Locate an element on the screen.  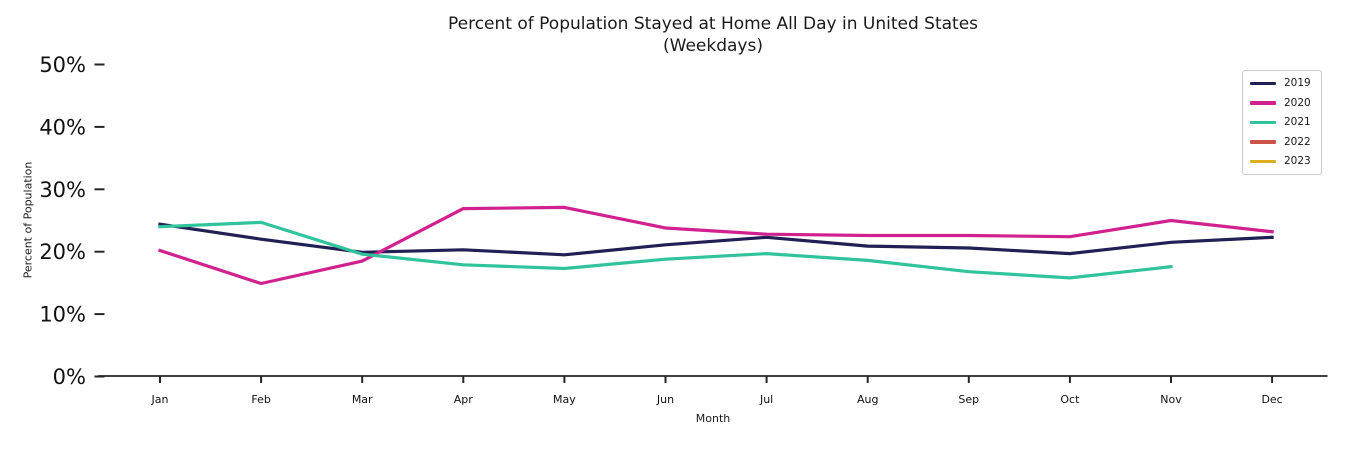
y-axis-label: Percent of Population is located at coordinates (28, 220).